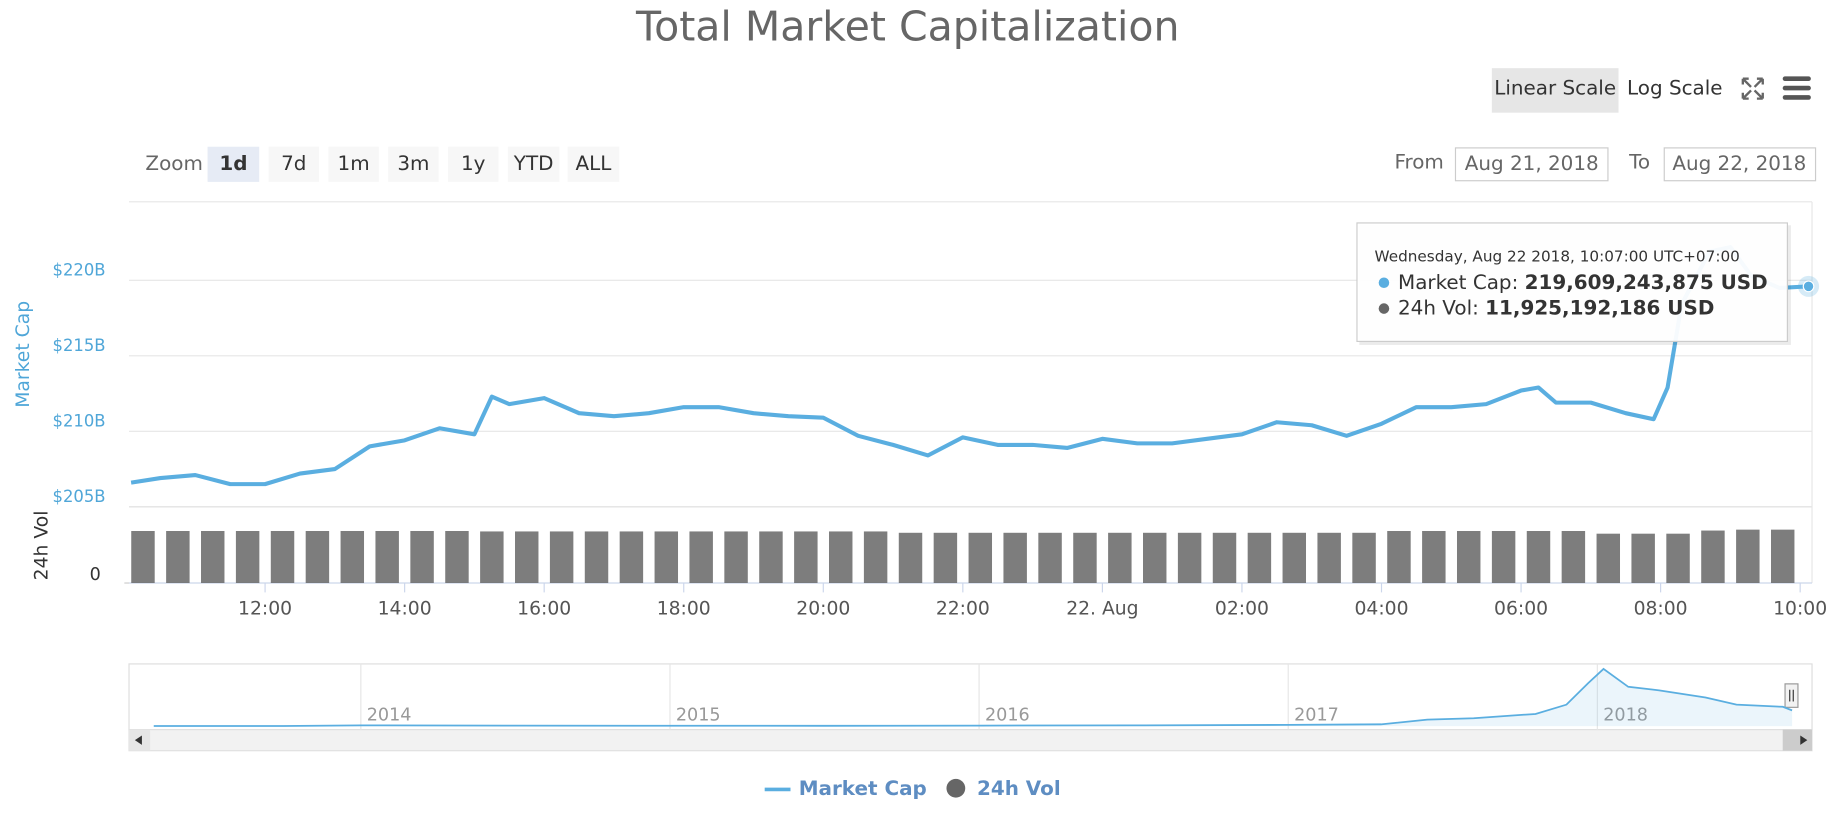  What do you see at coordinates (1019, 788) in the screenshot?
I see `legend-label: 24h Vol` at bounding box center [1019, 788].